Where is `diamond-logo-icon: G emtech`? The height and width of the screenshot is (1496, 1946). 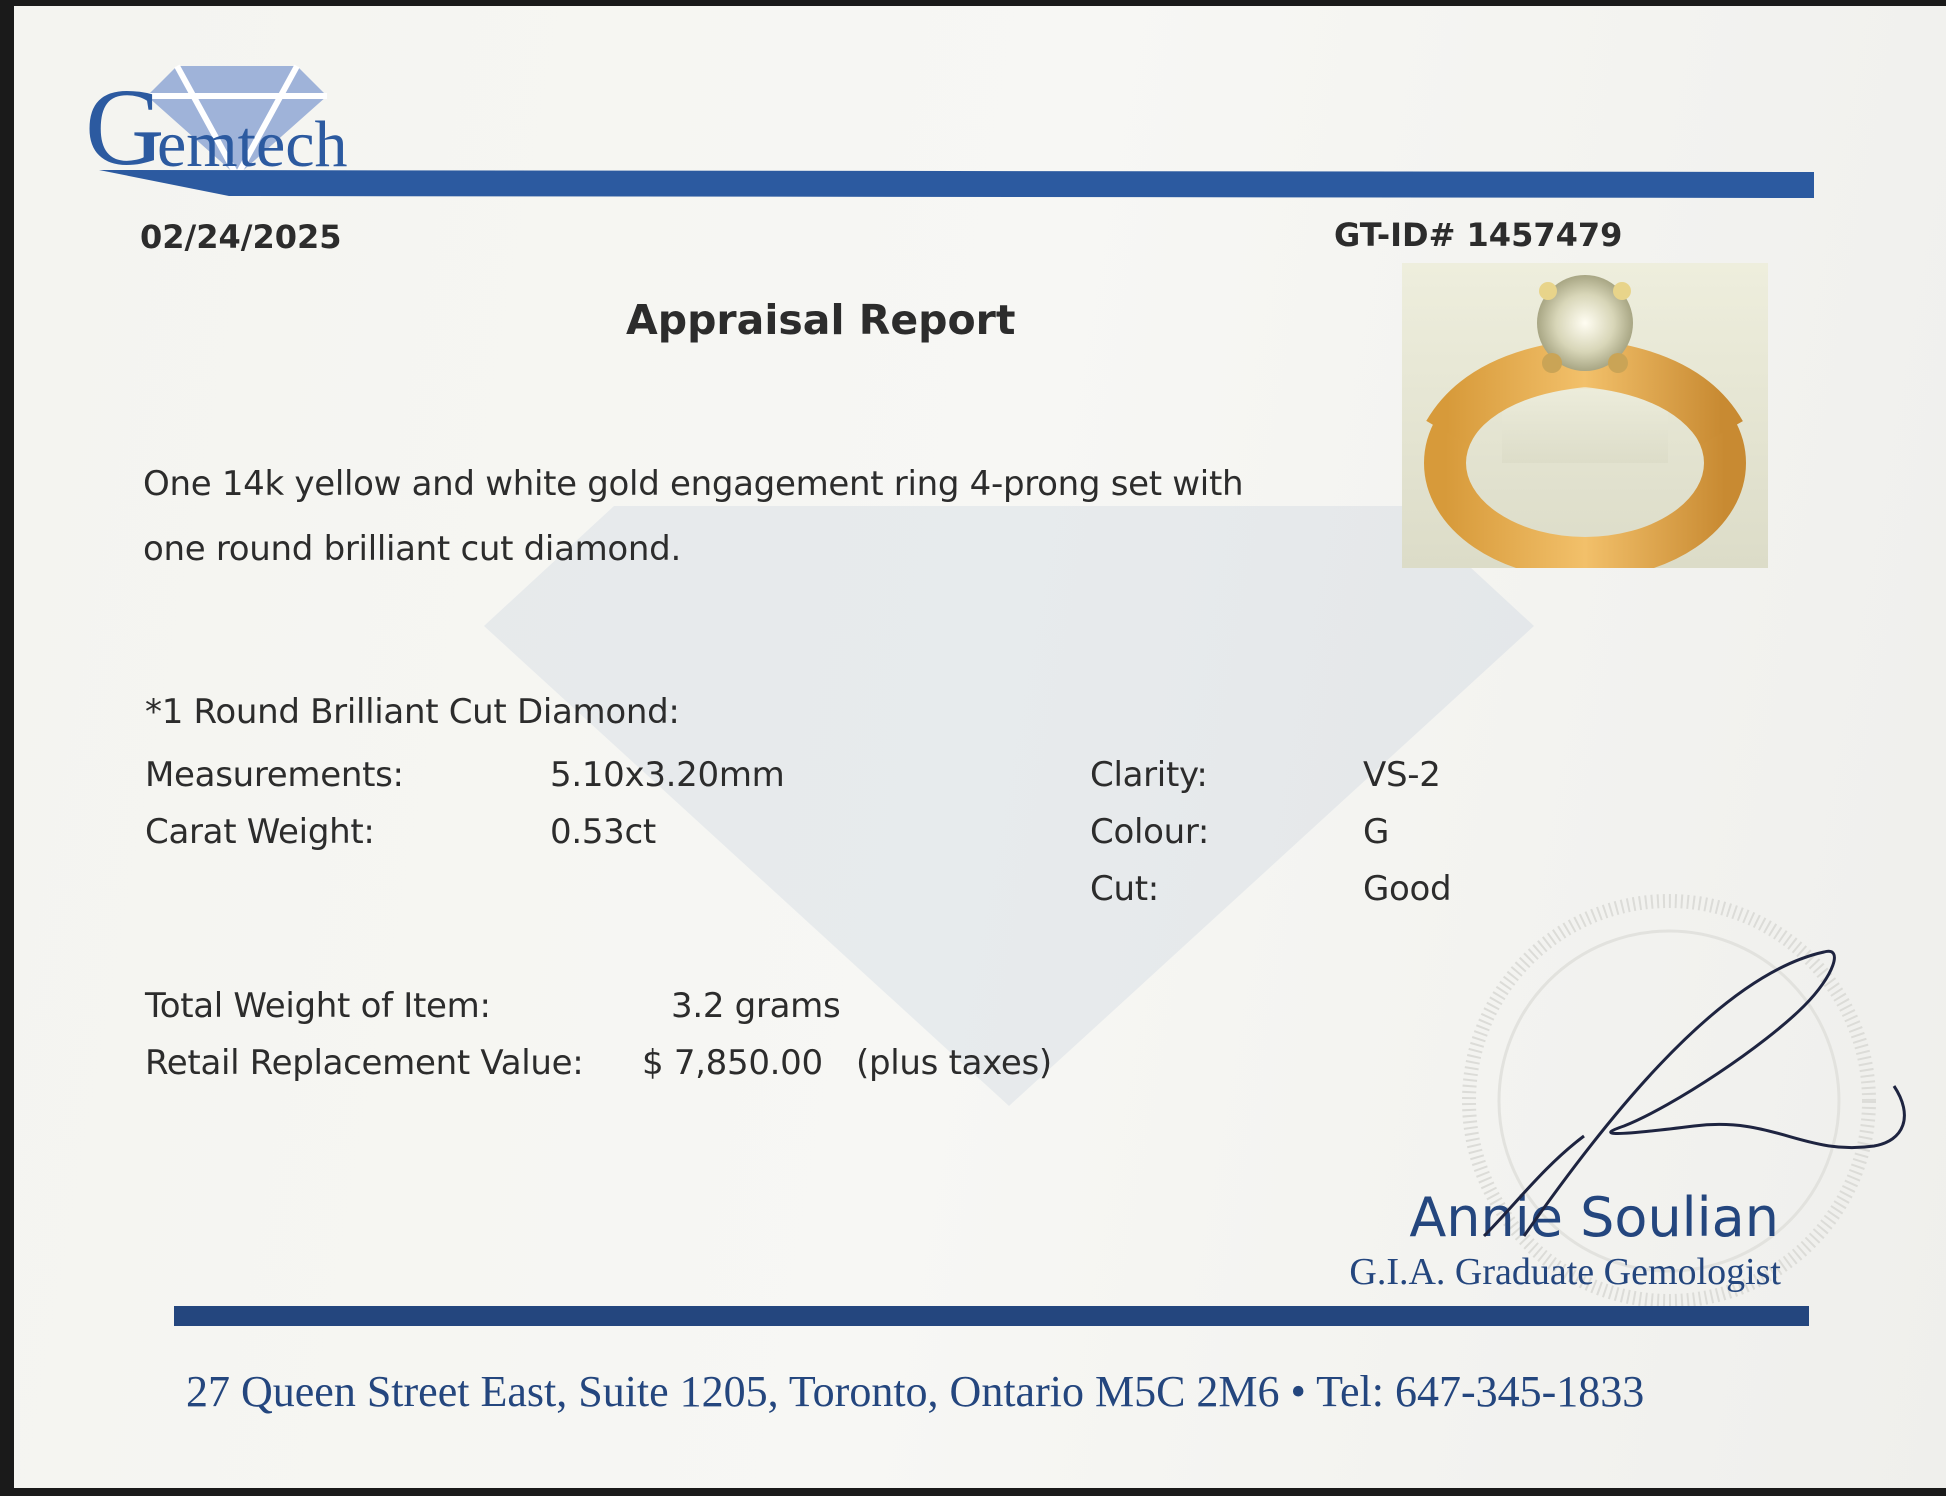 diamond-logo-icon: G emtech is located at coordinates (216, 126).